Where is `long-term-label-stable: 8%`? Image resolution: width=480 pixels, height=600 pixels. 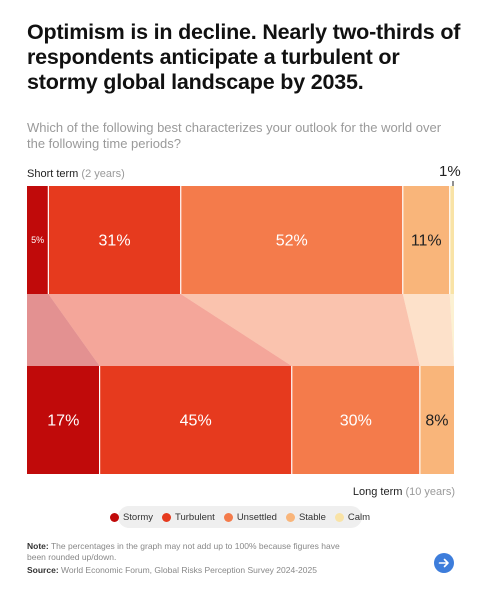 long-term-label-stable: 8% is located at coordinates (436, 421).